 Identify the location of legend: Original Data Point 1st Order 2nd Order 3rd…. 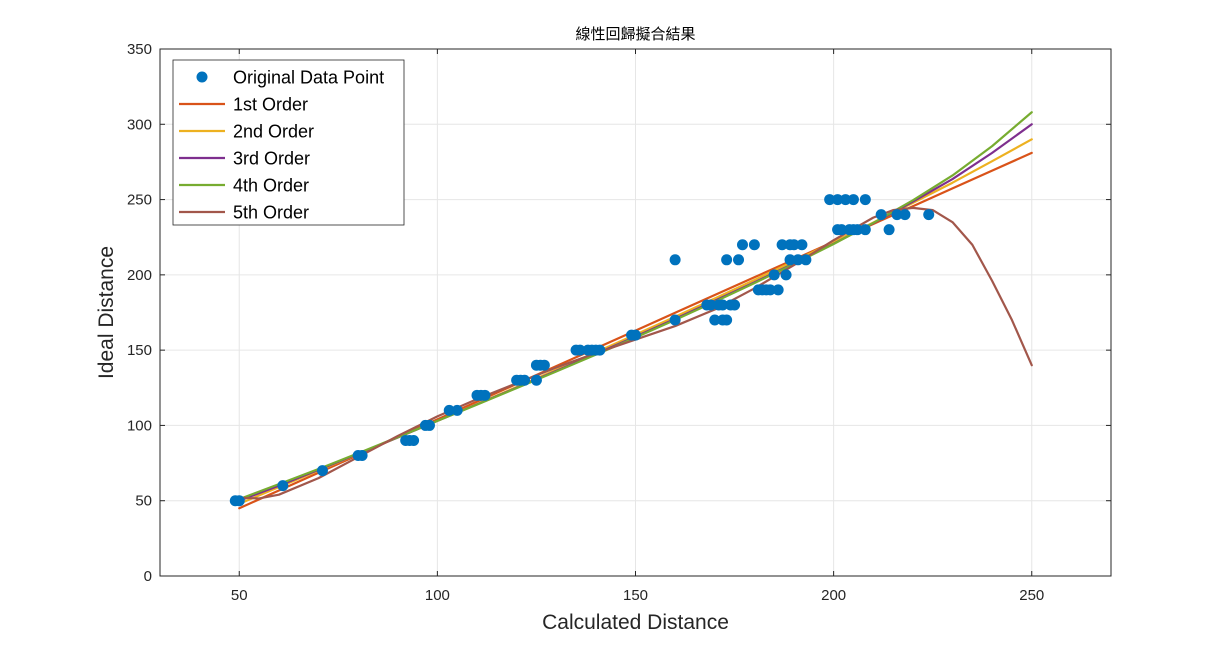
(288, 142).